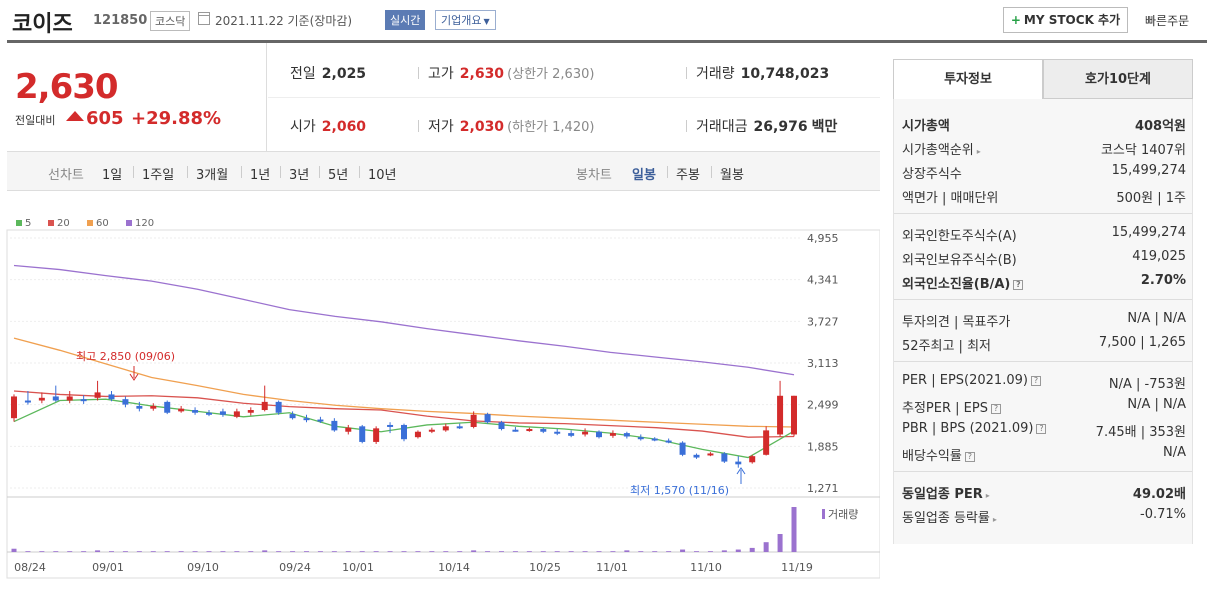  Describe the element at coordinates (963, 282) in the screenshot. I see `info-label: 외국인소진율(B/A)?` at that location.